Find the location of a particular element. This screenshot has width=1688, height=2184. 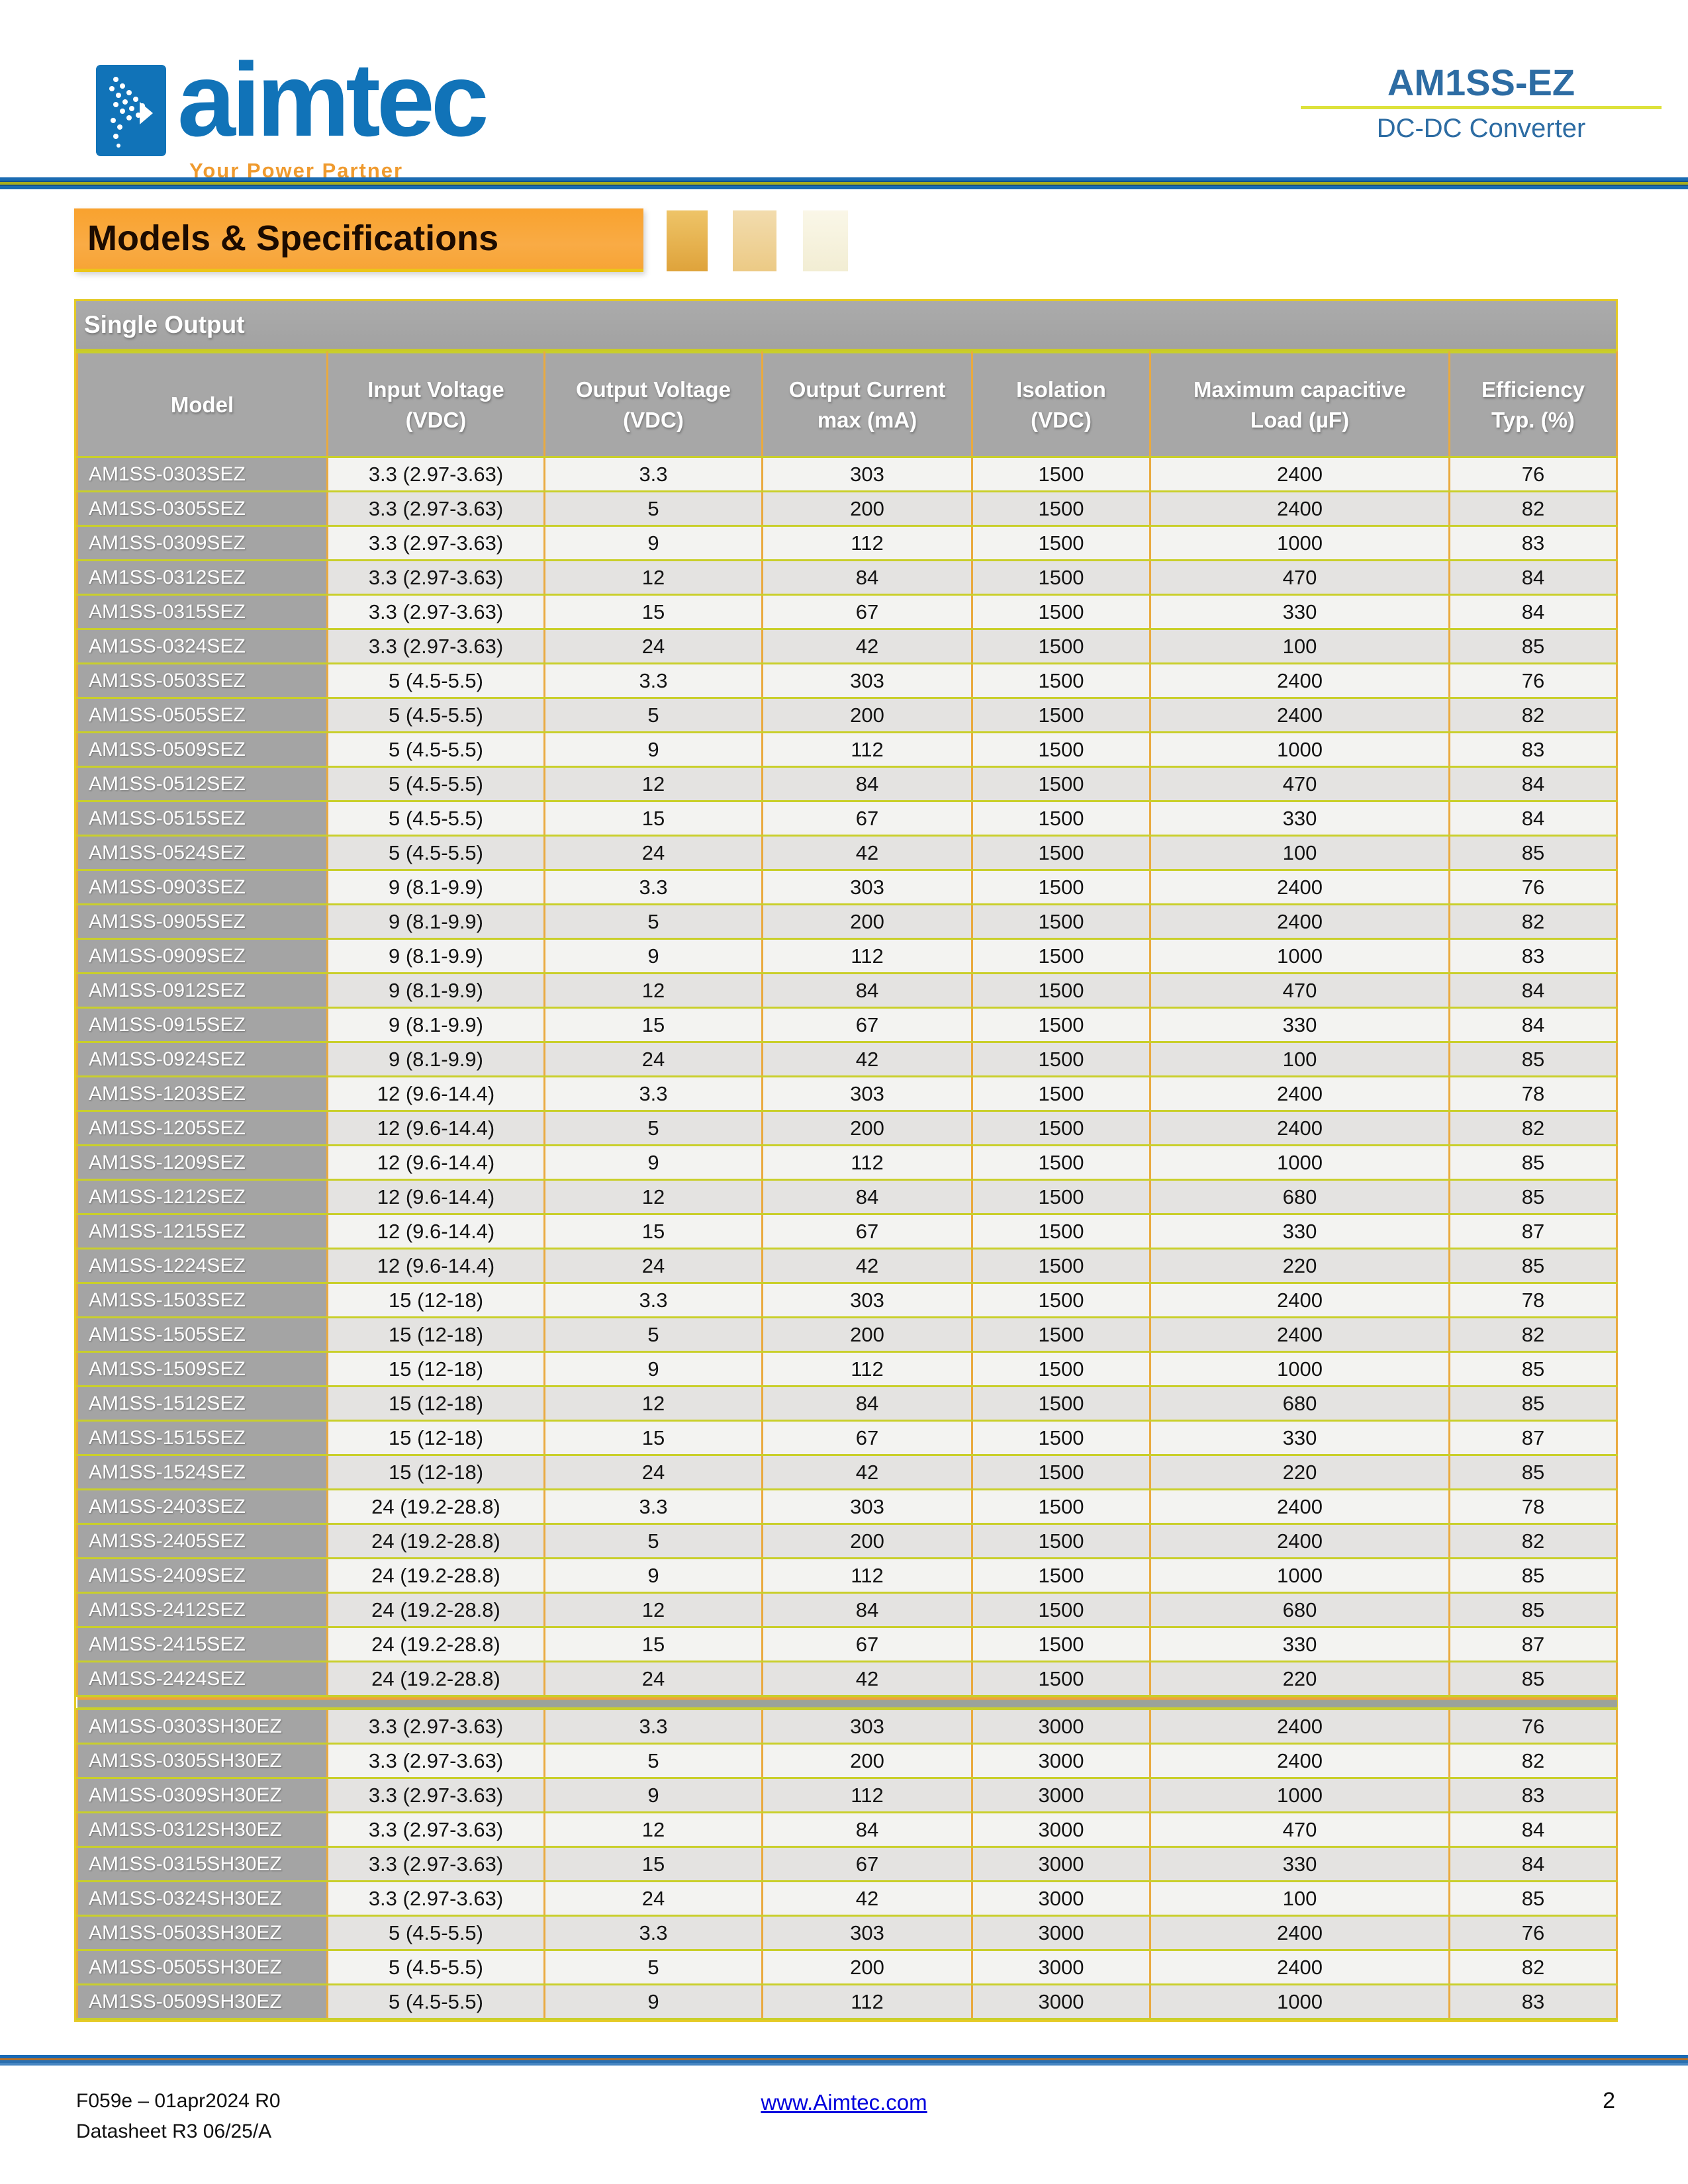

table-row: AM1SS-0503SEZ 5 (4.5-5.5) 3.3 303 1500 2400 76 is located at coordinates (847, 680).